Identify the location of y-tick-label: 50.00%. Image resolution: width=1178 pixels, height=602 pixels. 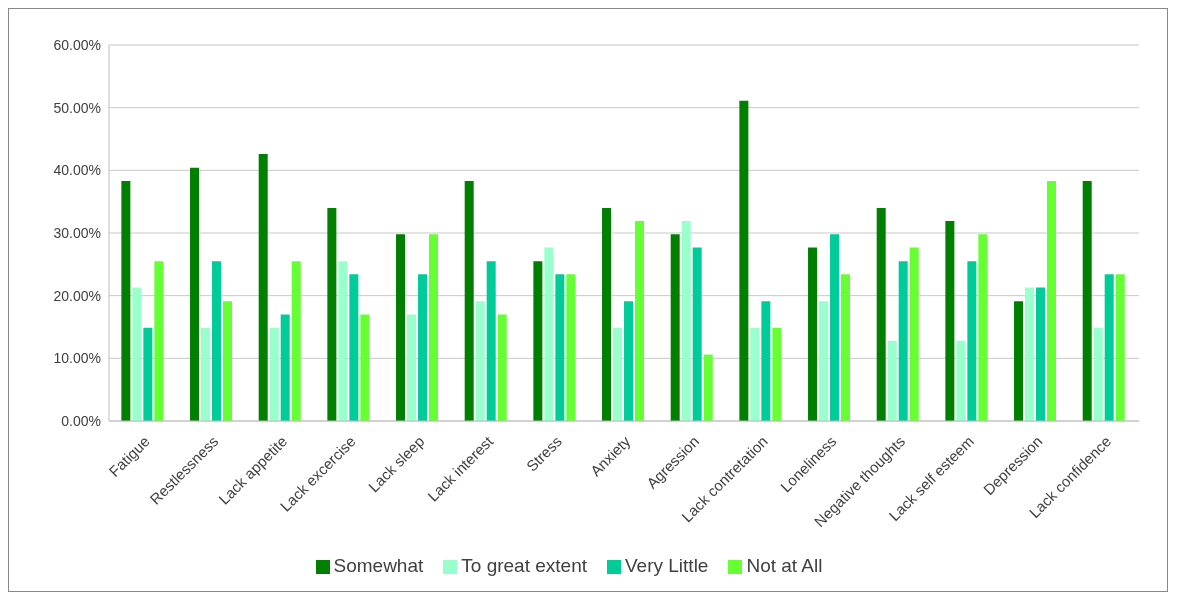
(77, 107).